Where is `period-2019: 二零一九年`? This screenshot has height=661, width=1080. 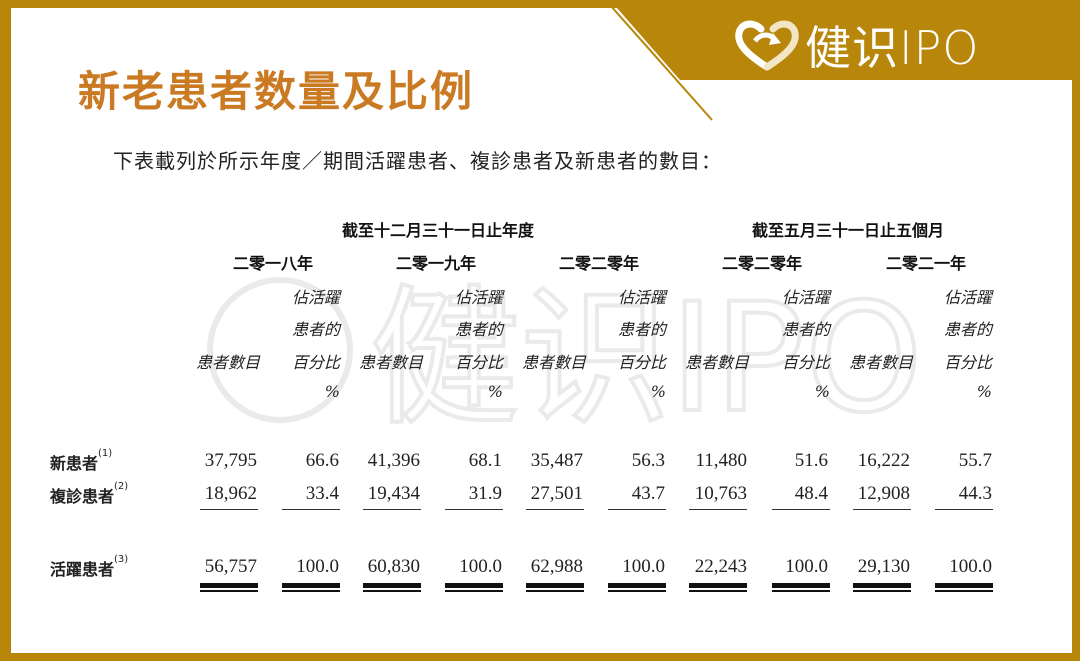 period-2019: 二零一九年 is located at coordinates (436, 263).